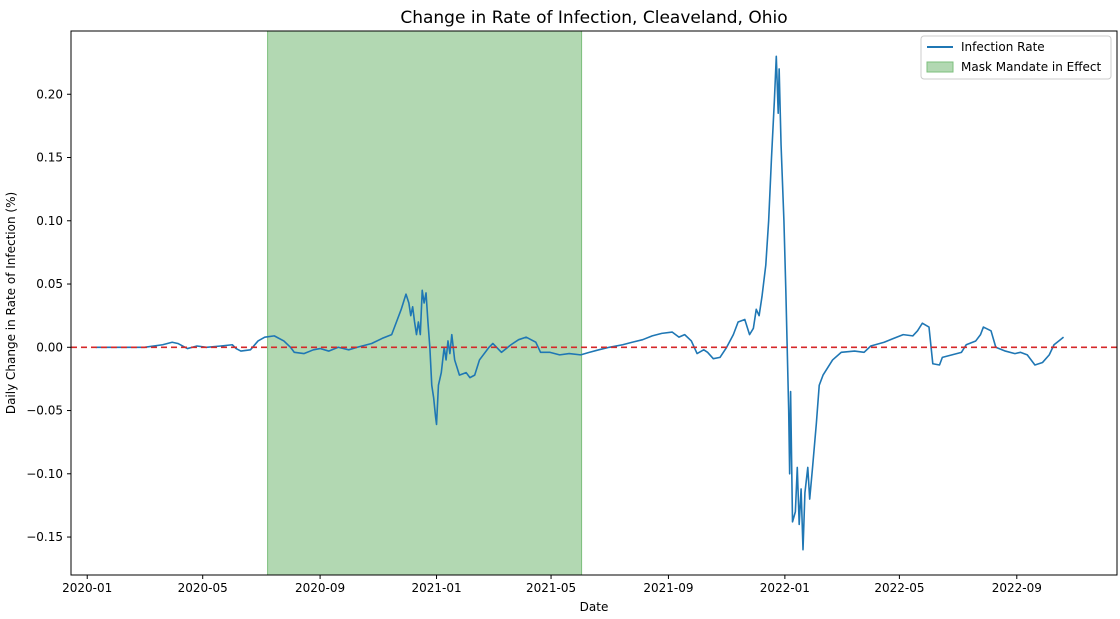 This screenshot has height=619, width=1120. Describe the element at coordinates (940, 67) in the screenshot. I see `legend-patch-swatch` at that location.